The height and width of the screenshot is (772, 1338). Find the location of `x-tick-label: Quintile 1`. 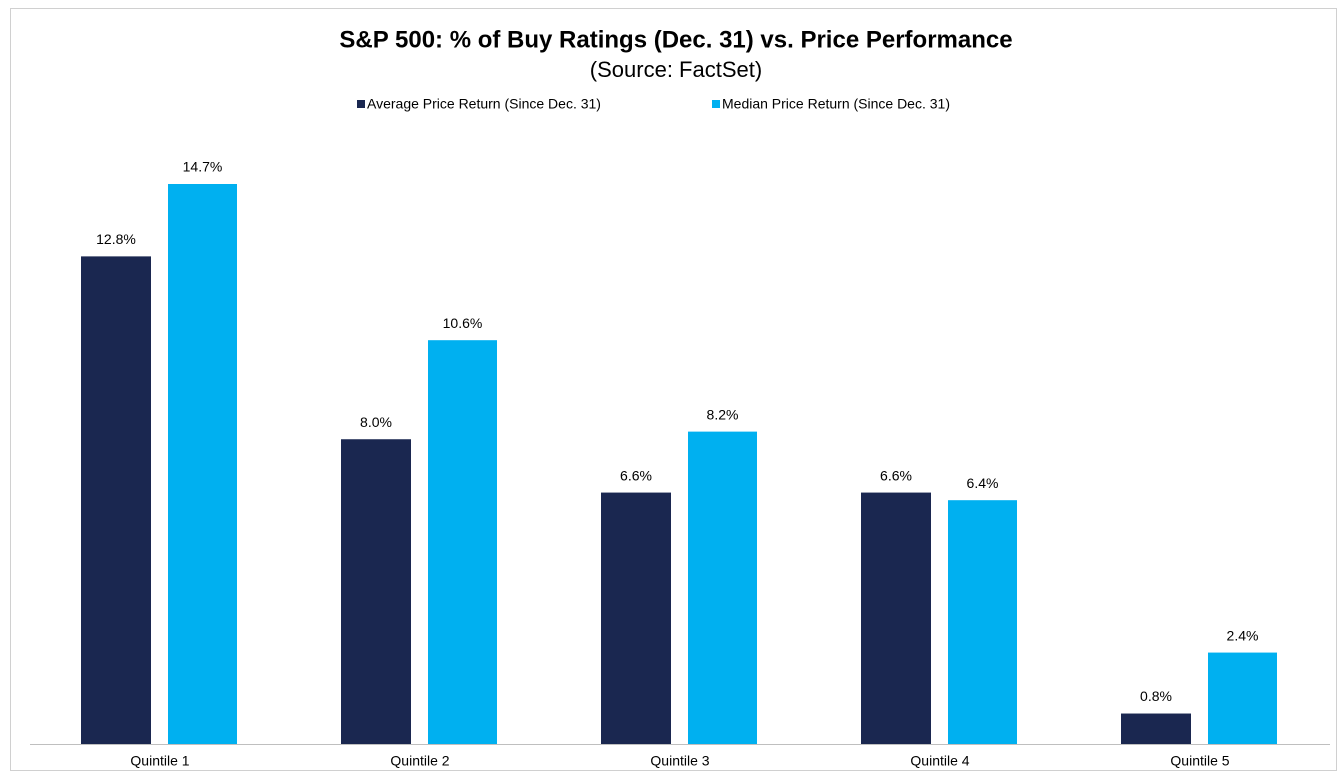

x-tick-label: Quintile 1 is located at coordinates (159, 761).